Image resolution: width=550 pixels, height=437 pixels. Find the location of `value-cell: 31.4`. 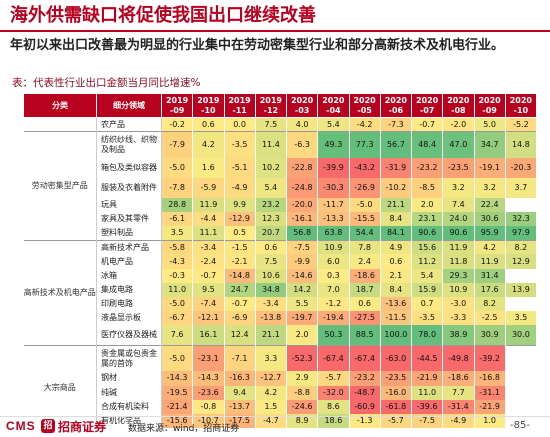

value-cell: 31.4 is located at coordinates (490, 275).